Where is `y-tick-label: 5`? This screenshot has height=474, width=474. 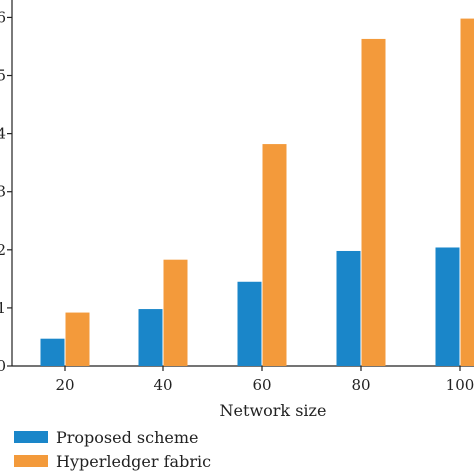
y-tick-label: 5 is located at coordinates (3, 76).